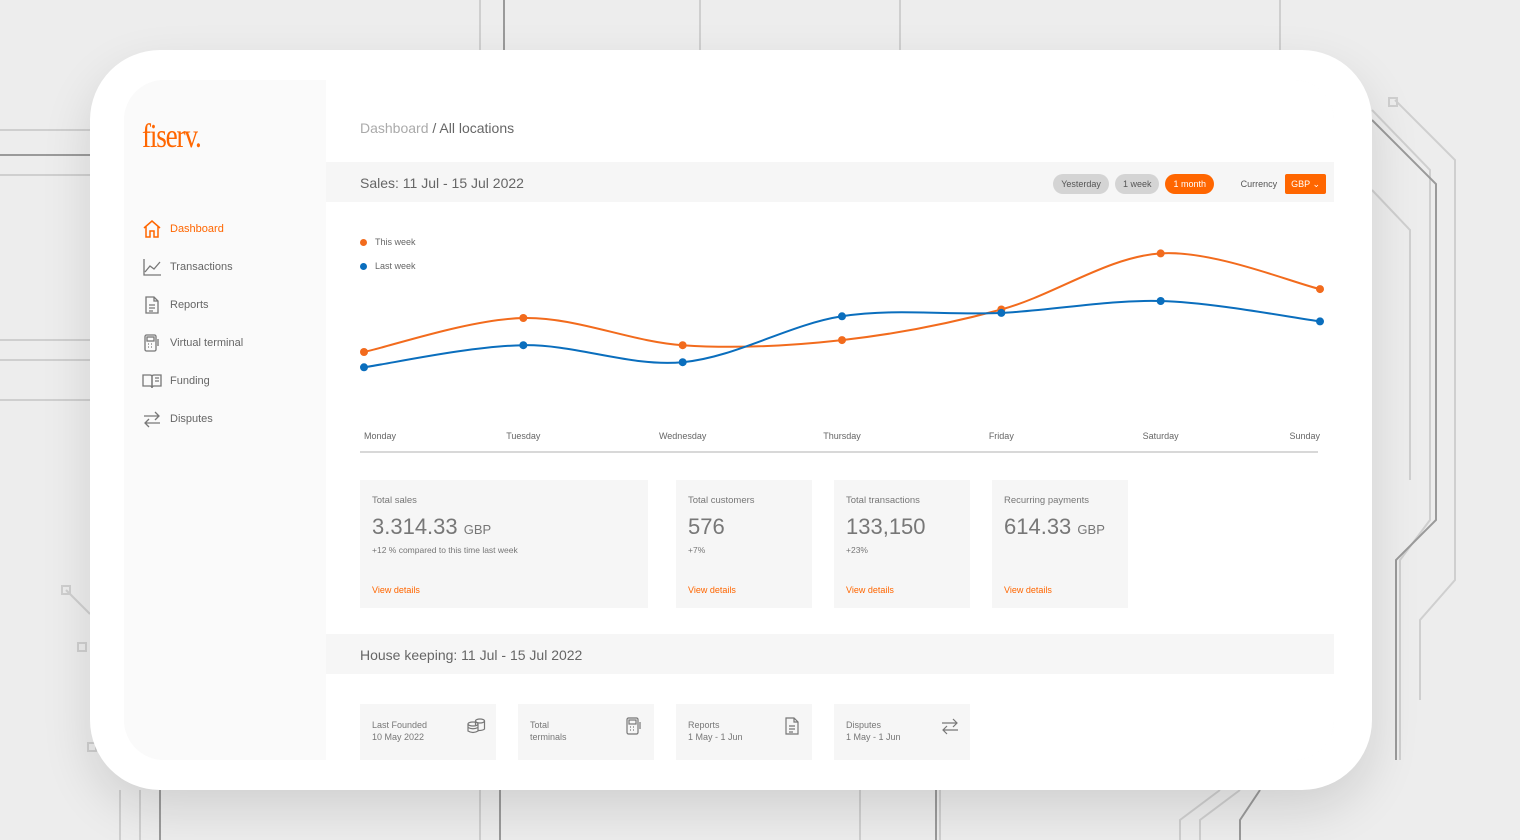 The height and width of the screenshot is (840, 1520). What do you see at coordinates (633, 726) in the screenshot?
I see `terminal-icon` at bounding box center [633, 726].